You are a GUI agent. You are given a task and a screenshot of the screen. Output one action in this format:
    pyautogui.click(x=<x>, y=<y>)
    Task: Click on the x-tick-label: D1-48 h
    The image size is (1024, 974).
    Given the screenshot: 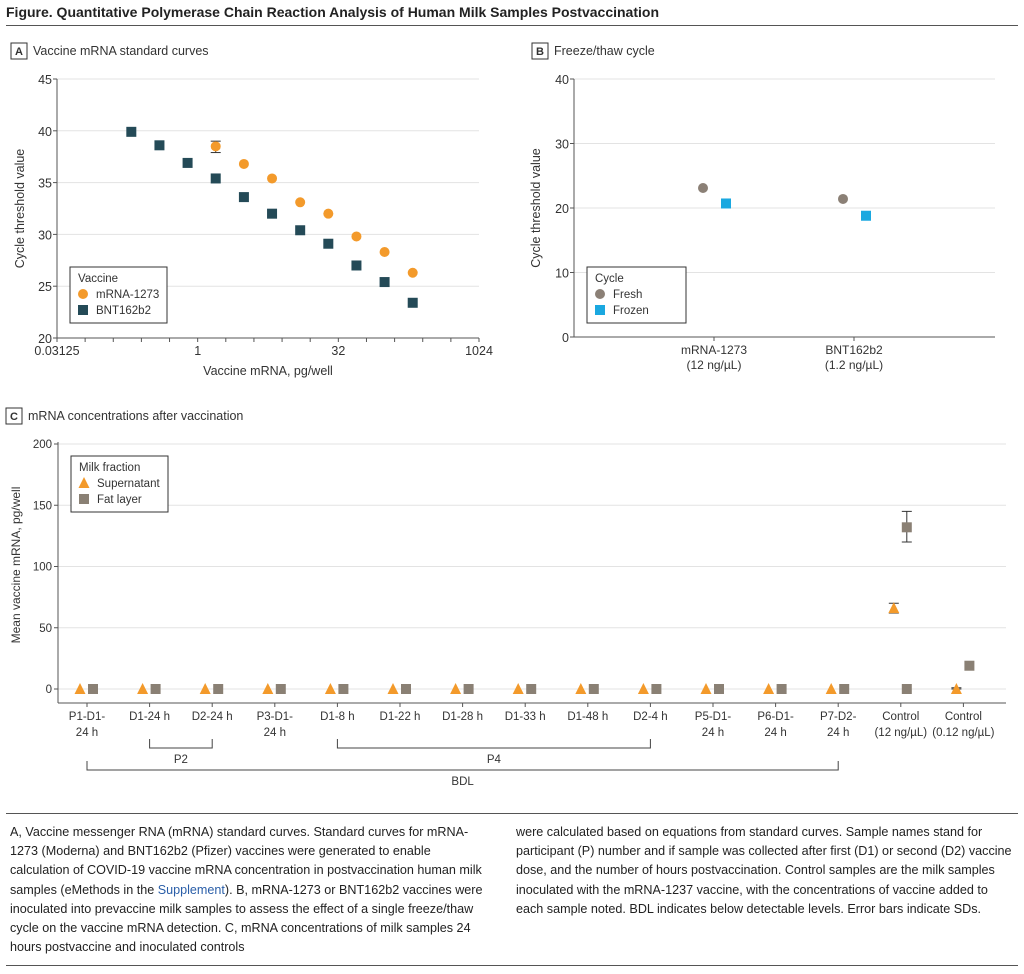 What is the action you would take?
    pyautogui.click(x=587, y=717)
    